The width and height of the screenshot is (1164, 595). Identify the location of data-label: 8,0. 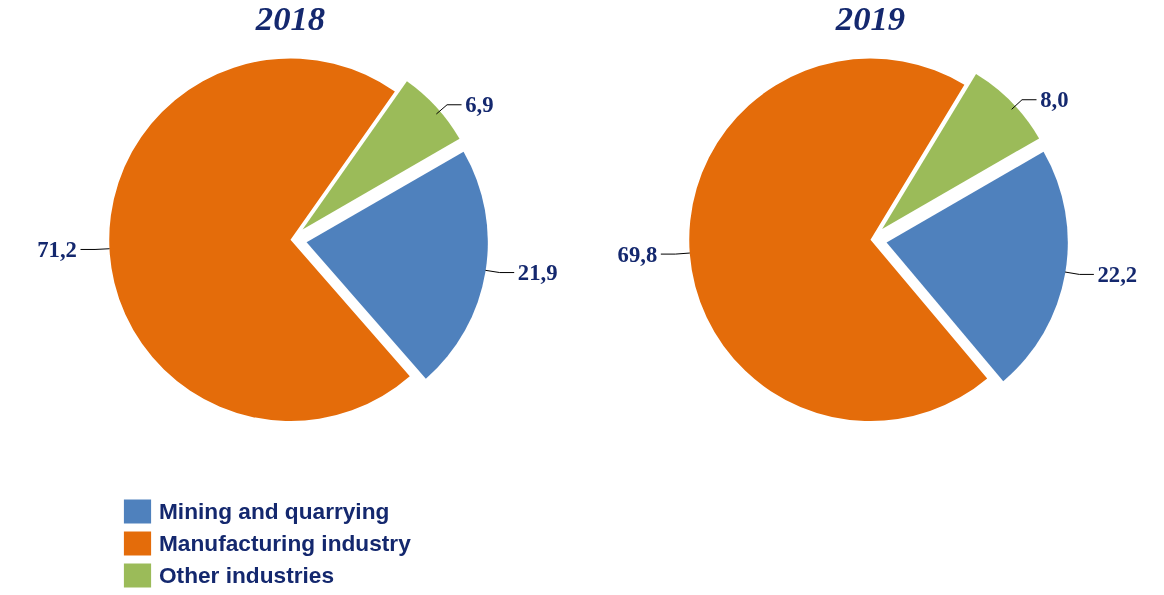
(1054, 100).